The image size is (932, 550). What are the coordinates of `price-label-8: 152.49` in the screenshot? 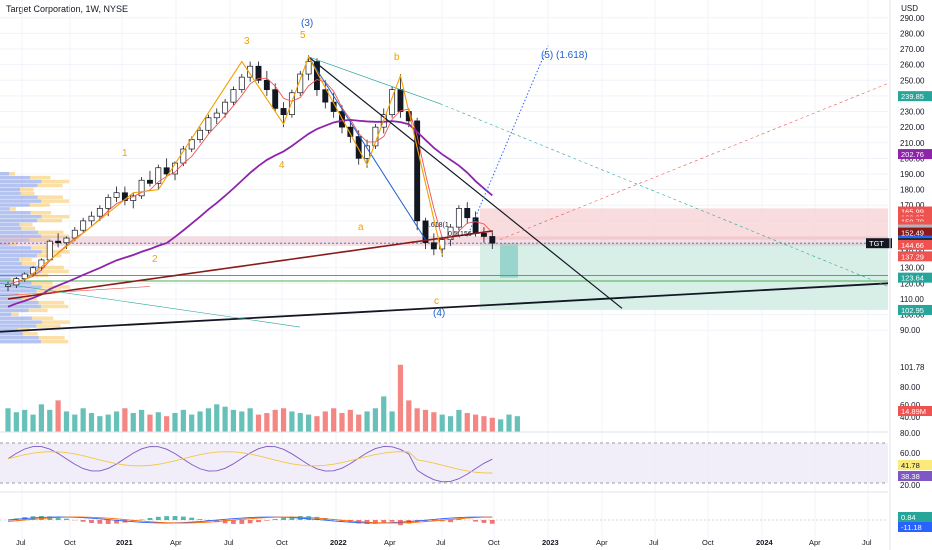 It's located at (912, 233).